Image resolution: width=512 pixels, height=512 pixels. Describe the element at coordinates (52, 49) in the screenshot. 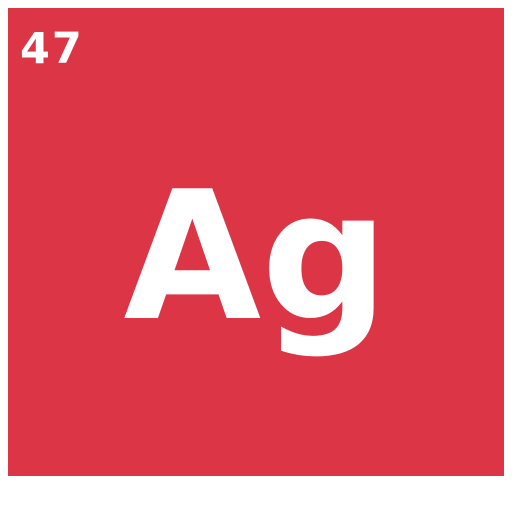

I see `atomic-number: 47` at that location.